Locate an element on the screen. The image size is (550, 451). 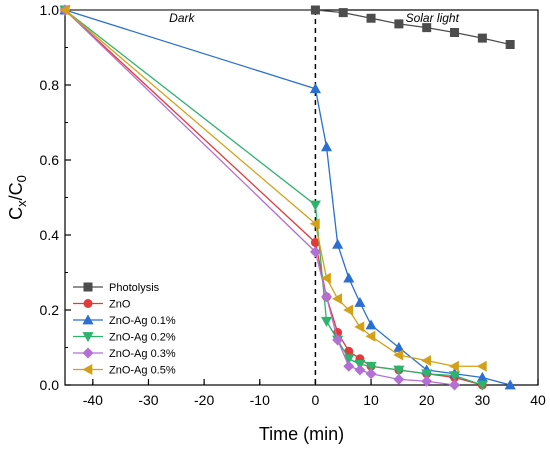
y-axis-title: Cx/C0 is located at coordinates (17, 197).